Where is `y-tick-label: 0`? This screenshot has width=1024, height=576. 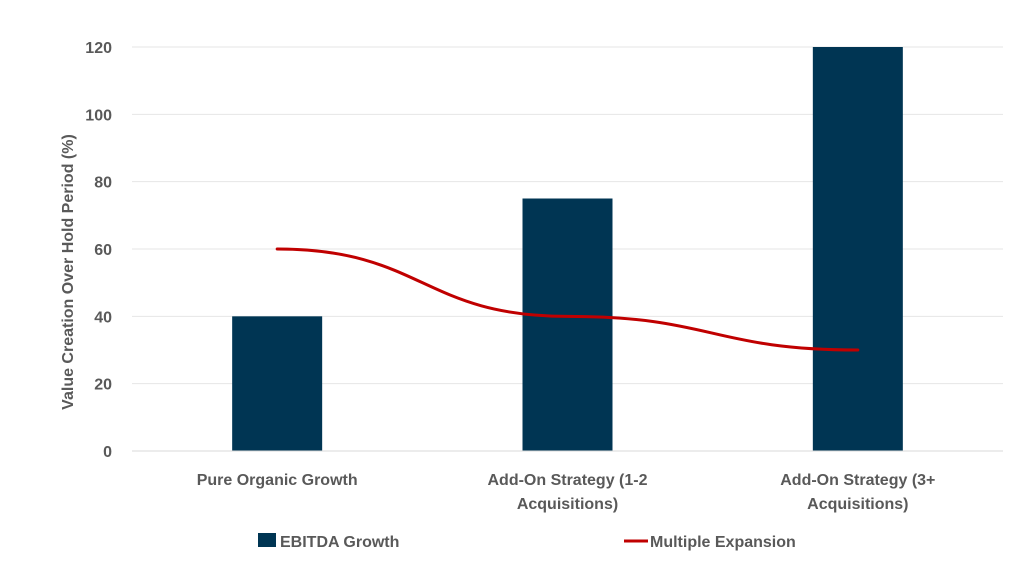 y-tick-label: 0 is located at coordinates (107, 452).